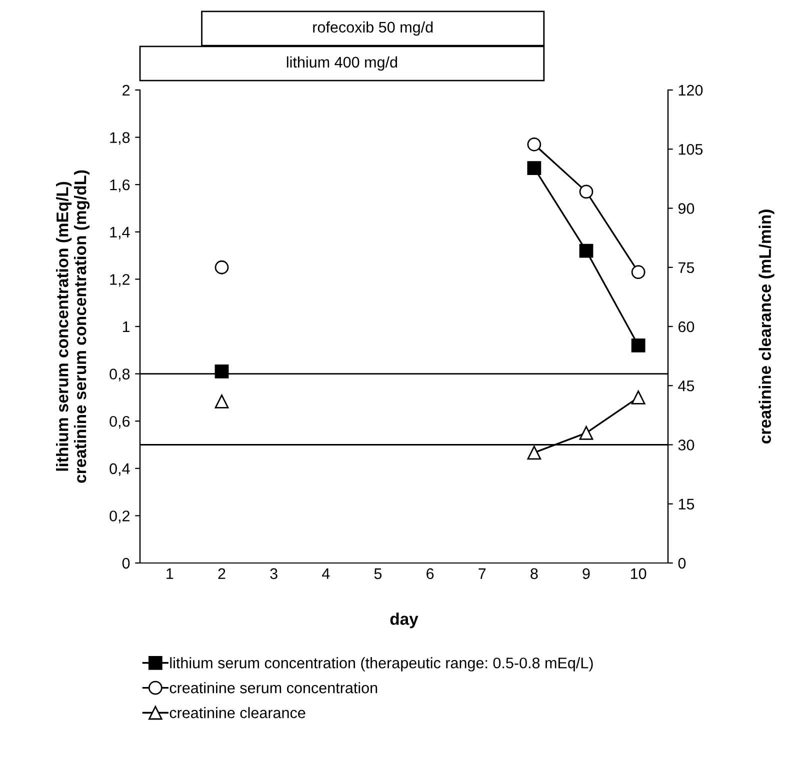 This screenshot has width=792, height=760. Describe the element at coordinates (326, 573) in the screenshot. I see `x-tick-label: 4` at that location.